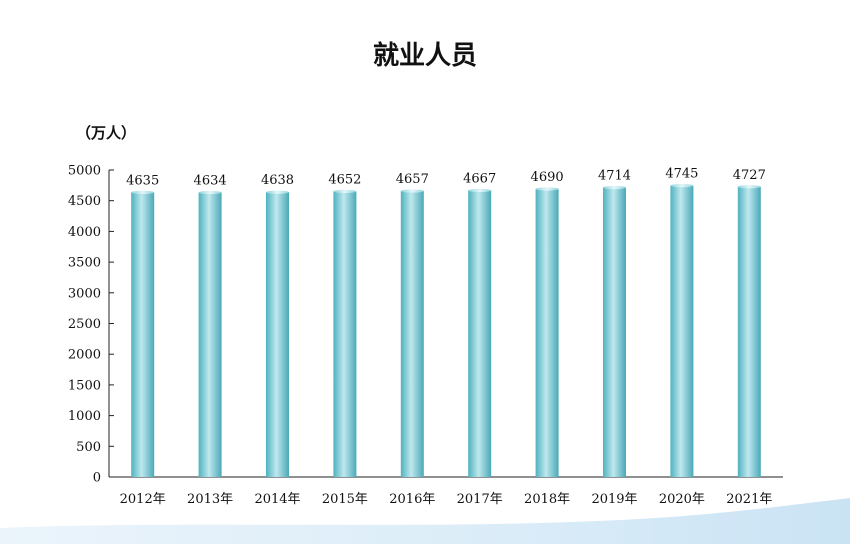 This screenshot has width=850, height=548. Describe the element at coordinates (479, 178) in the screenshot. I see `data-label: 4667` at that location.